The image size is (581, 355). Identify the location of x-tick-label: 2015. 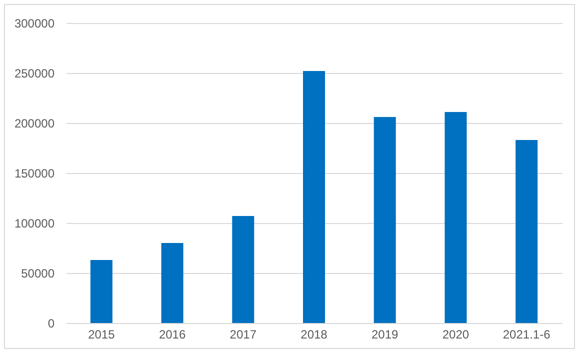
(102, 335).